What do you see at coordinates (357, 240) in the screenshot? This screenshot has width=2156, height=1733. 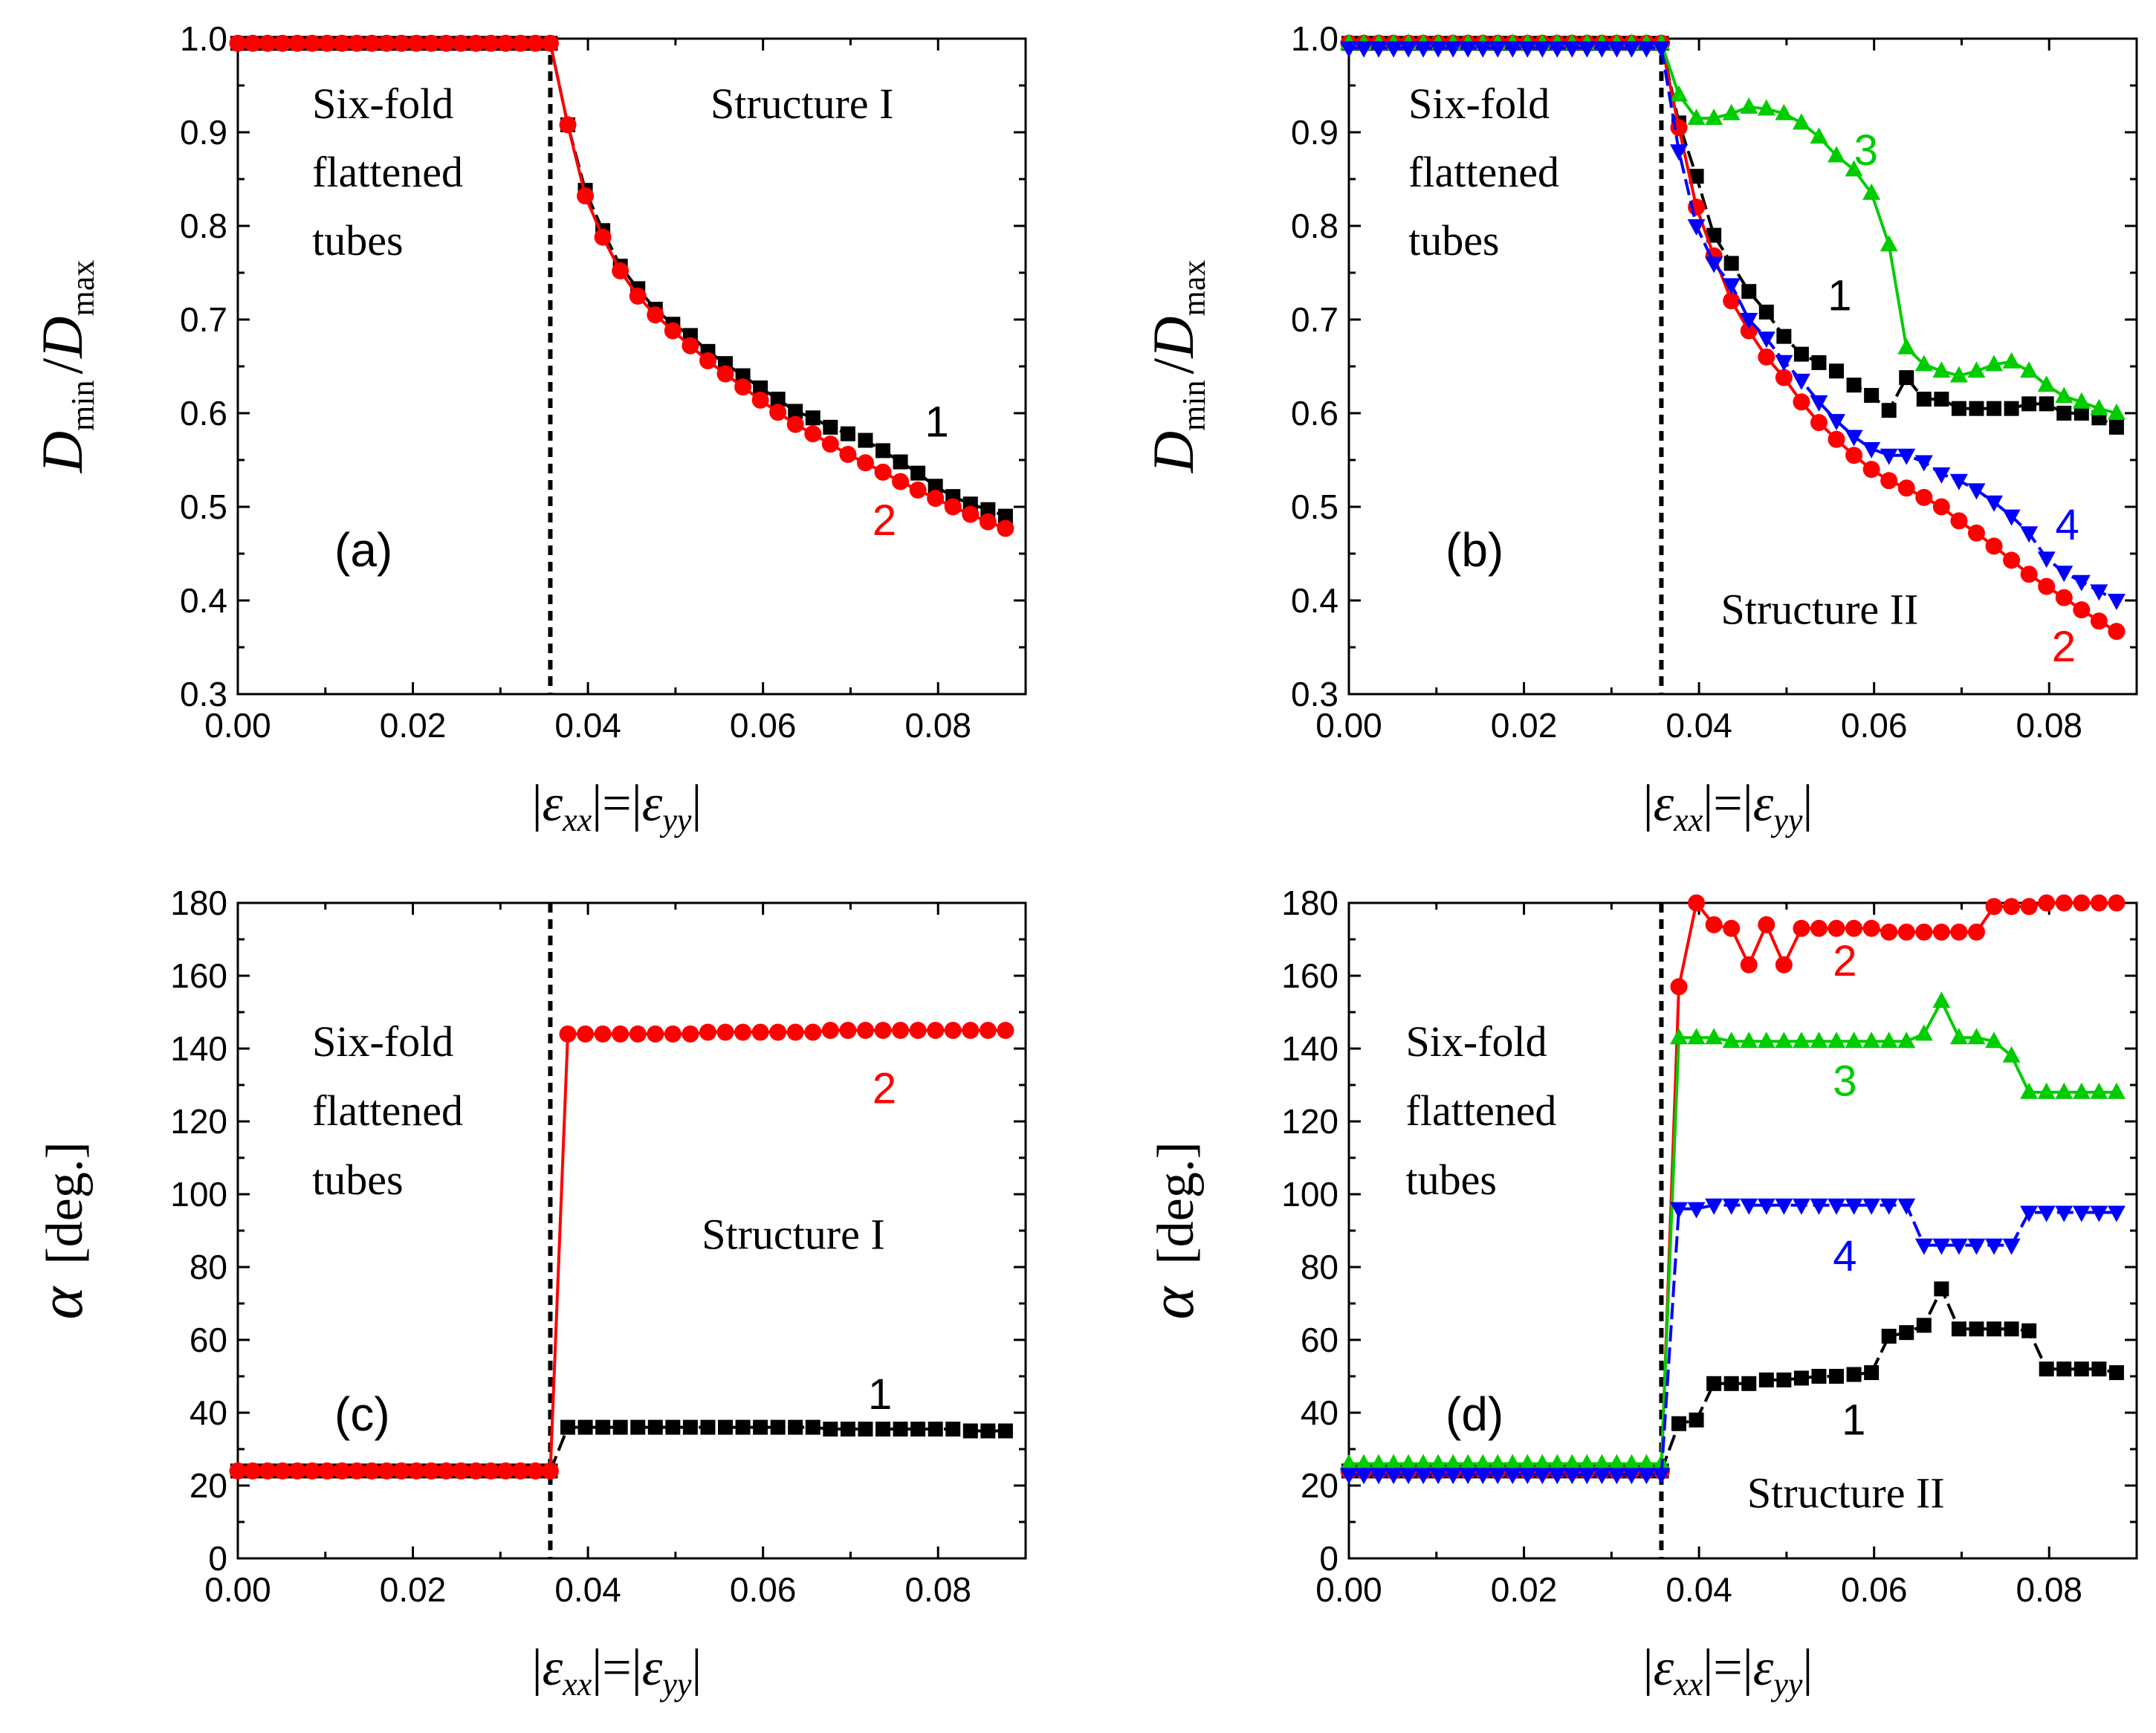 I see `annotation: tubes` at bounding box center [357, 240].